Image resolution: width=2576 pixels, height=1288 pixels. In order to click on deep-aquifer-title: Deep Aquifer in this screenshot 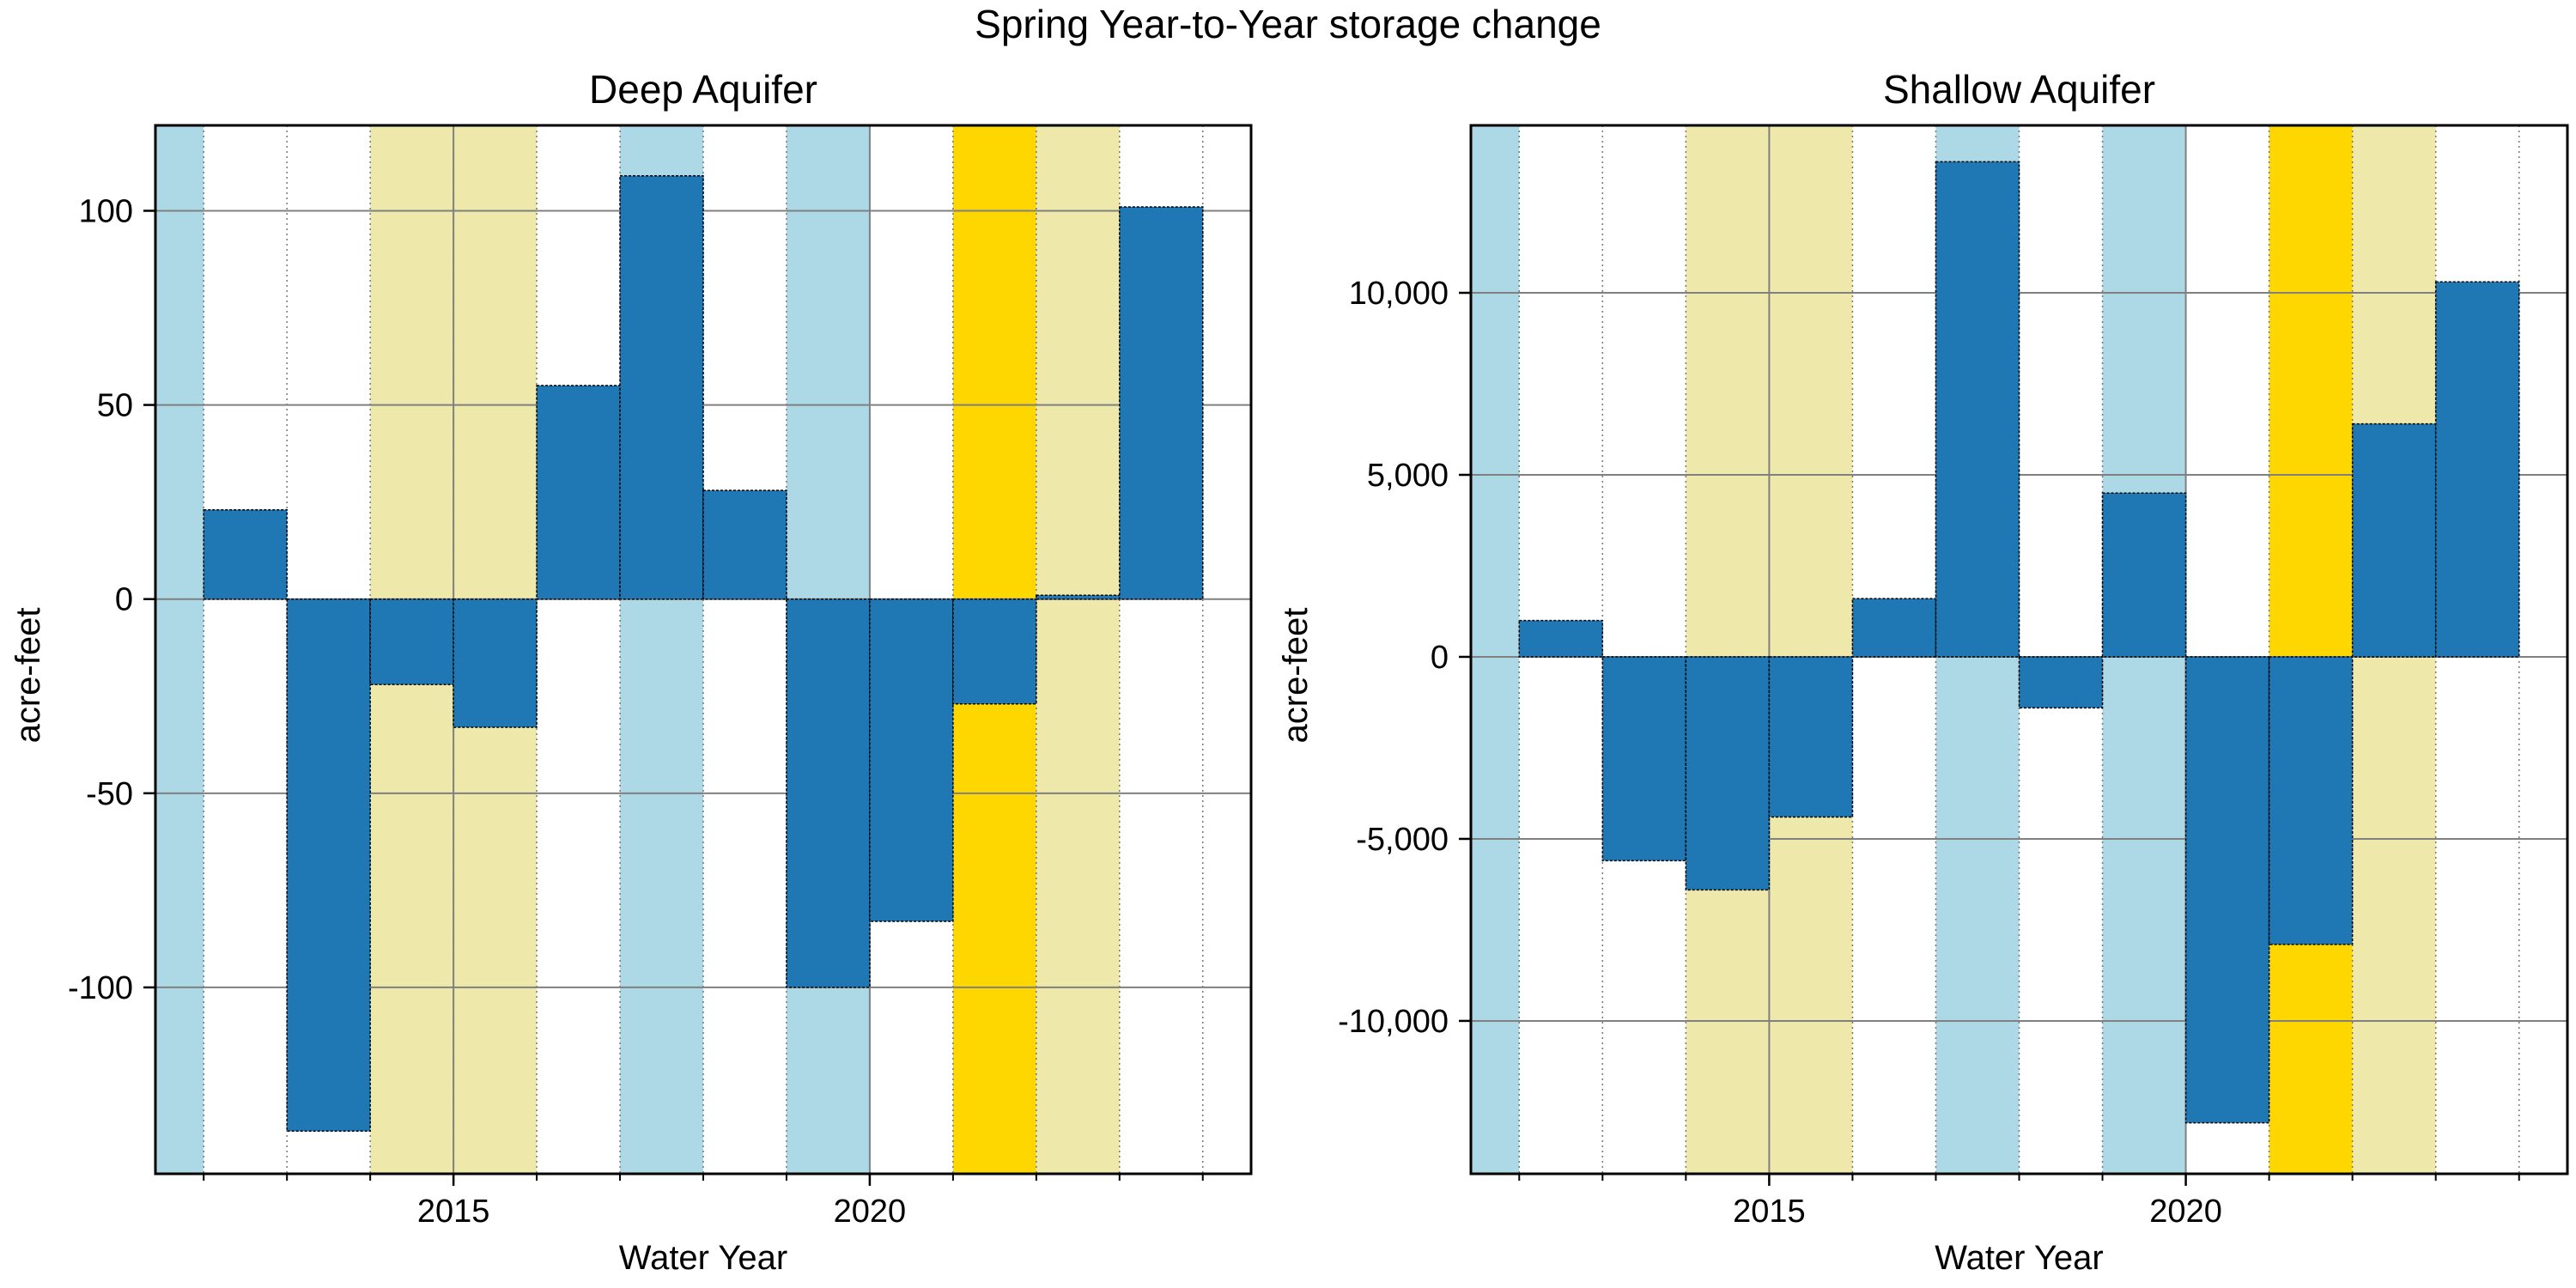, I will do `click(703, 90)`.